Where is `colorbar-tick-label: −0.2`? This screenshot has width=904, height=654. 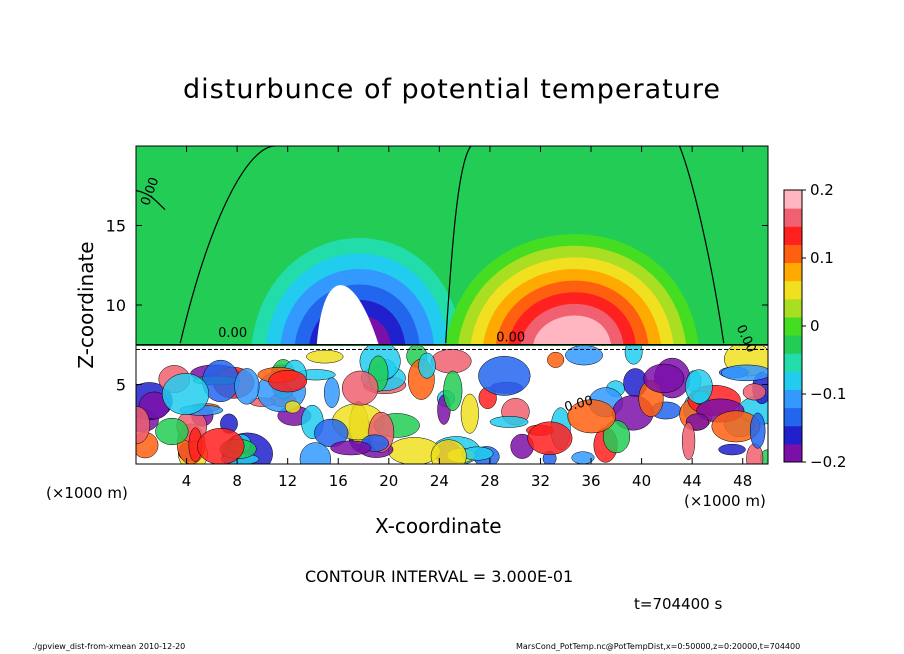
colorbar-tick-label: −0.2 is located at coordinates (828, 462).